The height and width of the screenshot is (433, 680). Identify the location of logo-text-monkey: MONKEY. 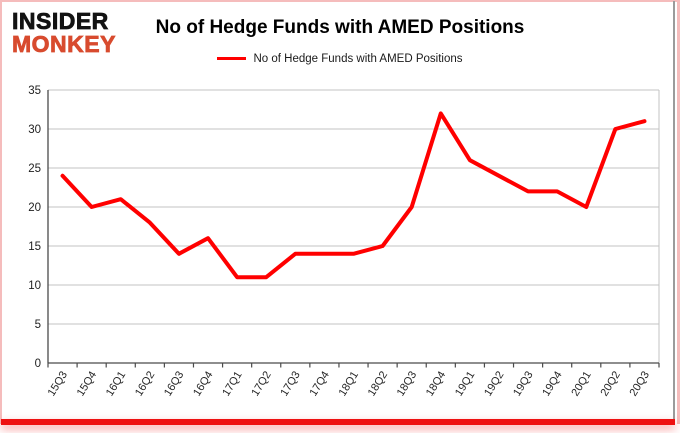
(64, 44).